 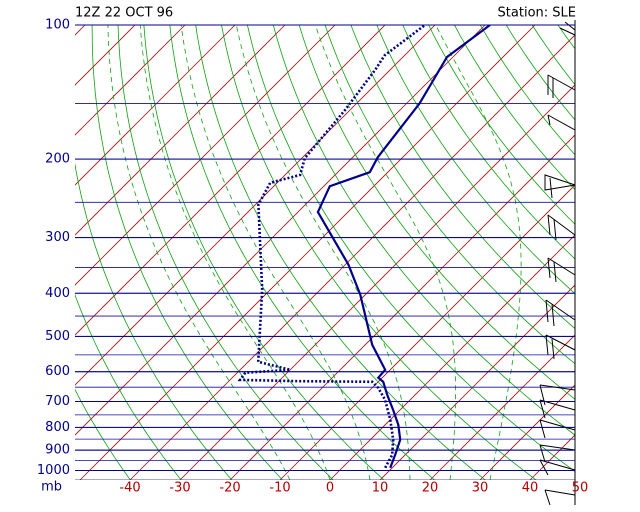 What do you see at coordinates (53, 470) in the screenshot?
I see `y-tick-label: 1000` at bounding box center [53, 470].